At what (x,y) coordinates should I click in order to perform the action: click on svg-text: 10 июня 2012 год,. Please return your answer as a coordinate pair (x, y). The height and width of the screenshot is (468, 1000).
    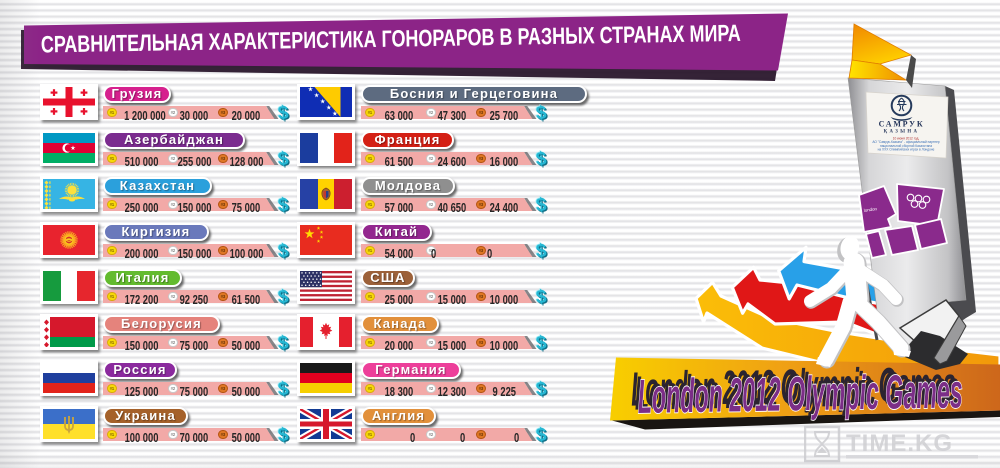
    Looking at the image, I should click on (906, 139).